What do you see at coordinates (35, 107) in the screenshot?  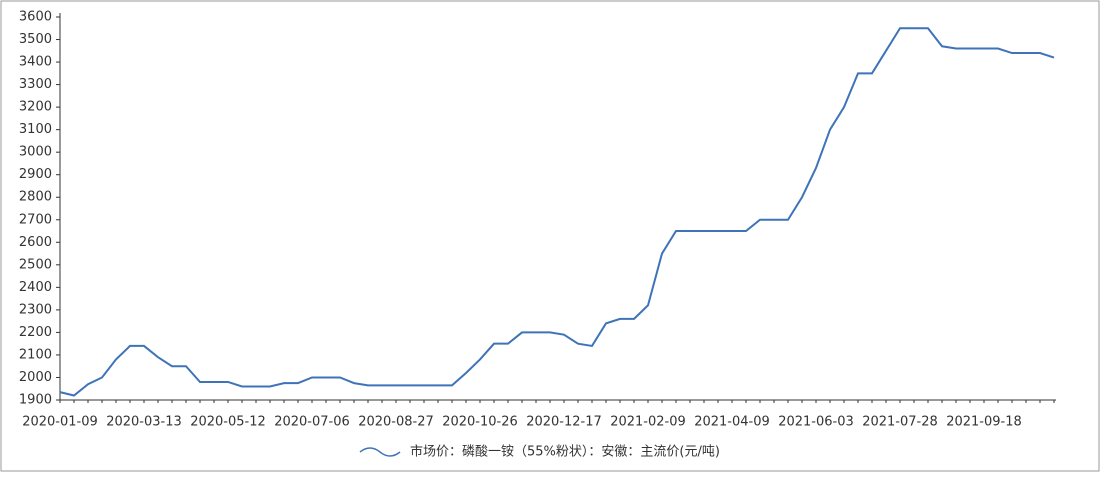 I see `y-tick-label: 3200` at bounding box center [35, 107].